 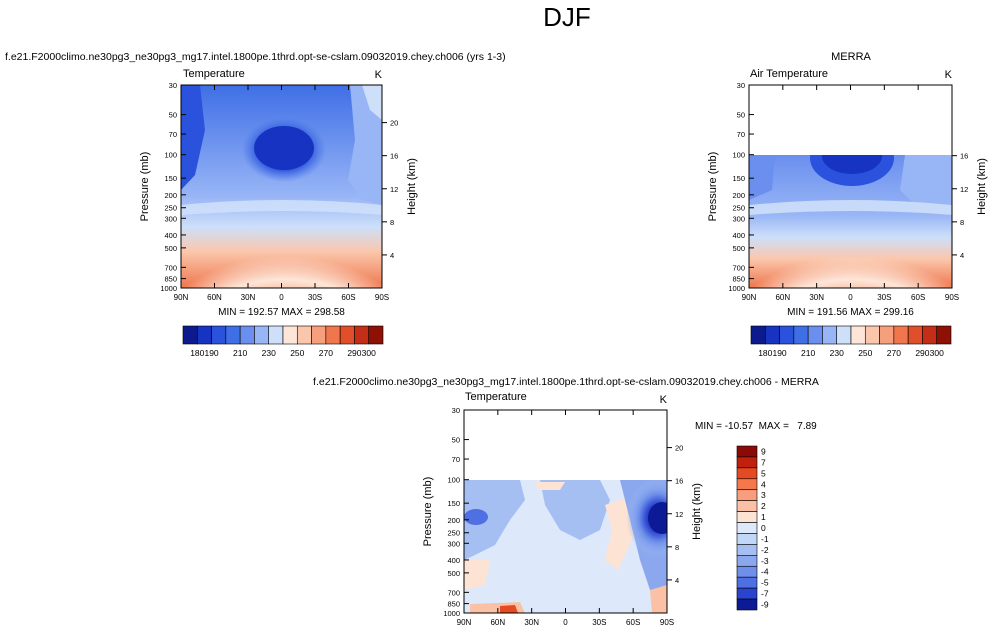 What do you see at coordinates (738, 235) in the screenshot?
I see `panel2-ytick-label: 400` at bounding box center [738, 235].